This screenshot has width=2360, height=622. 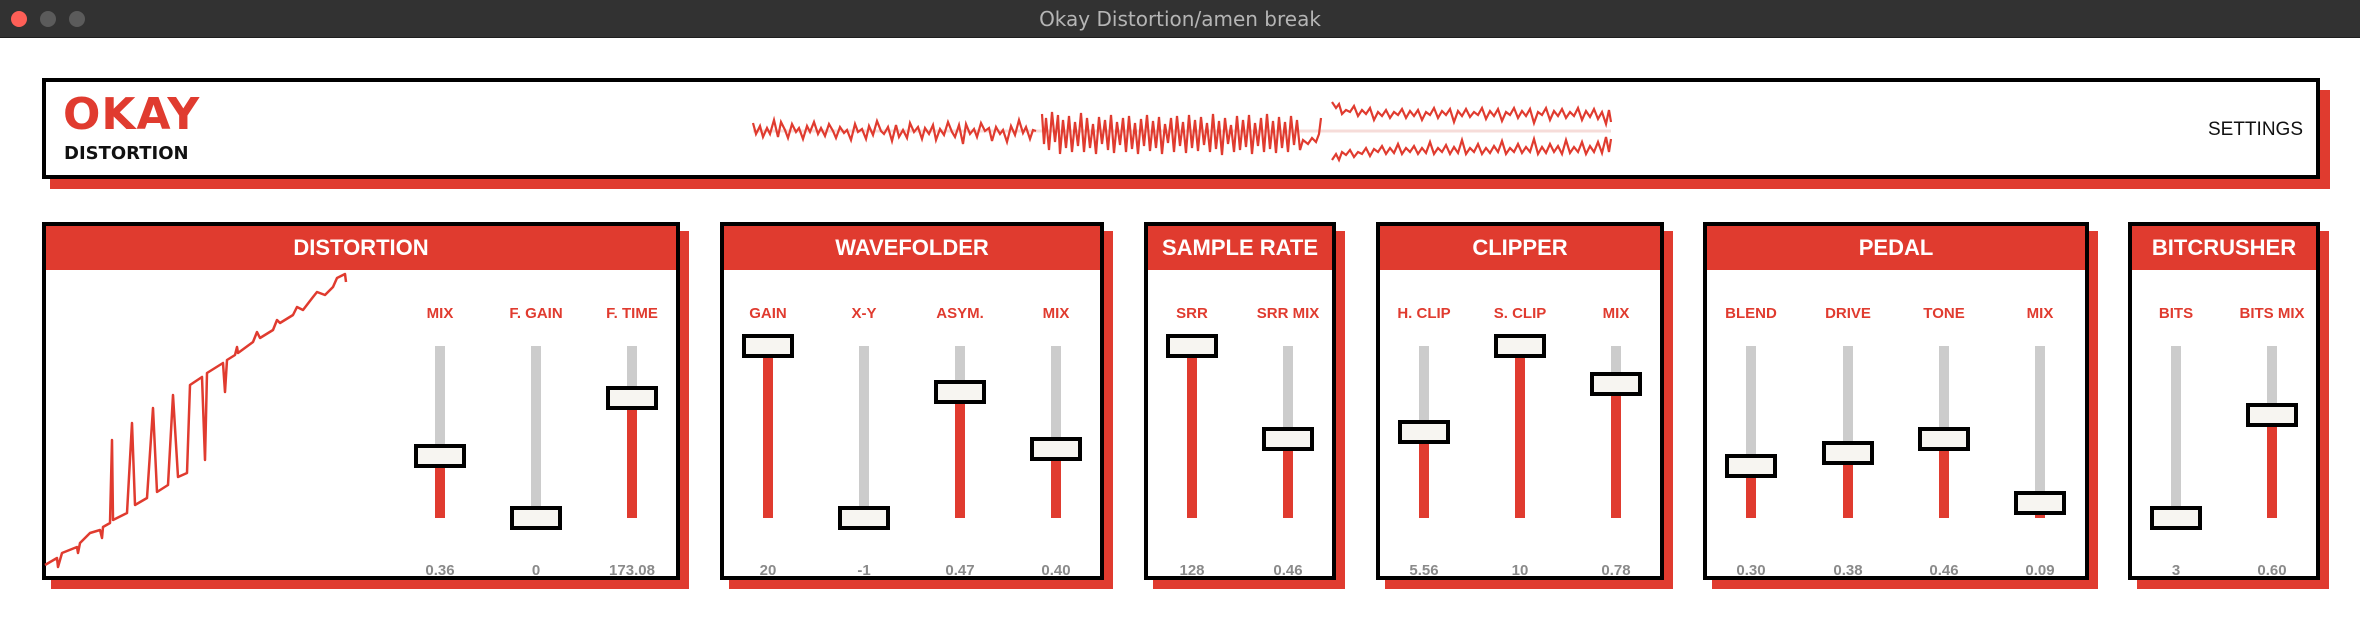 I want to click on distortion-f-time-slider-track, so click(x=632, y=432).